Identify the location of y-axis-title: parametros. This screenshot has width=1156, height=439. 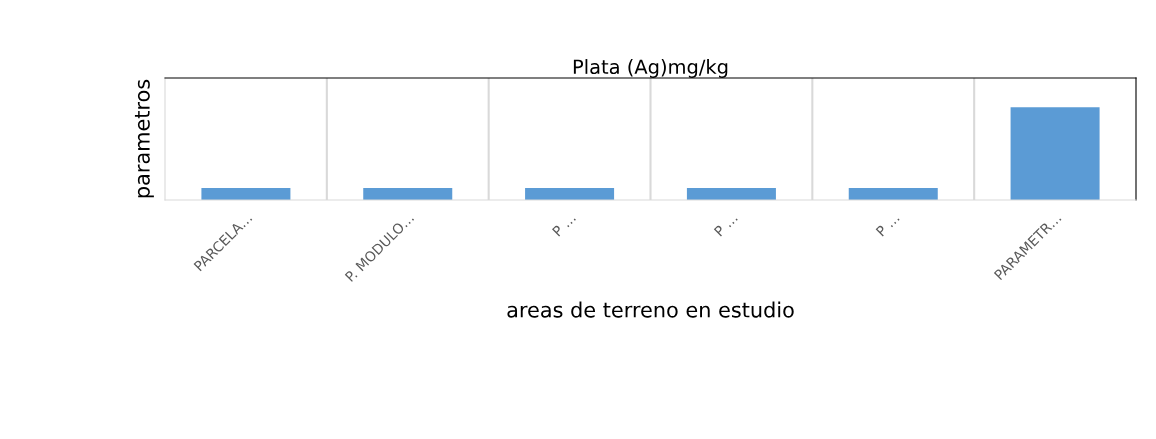
(144, 138).